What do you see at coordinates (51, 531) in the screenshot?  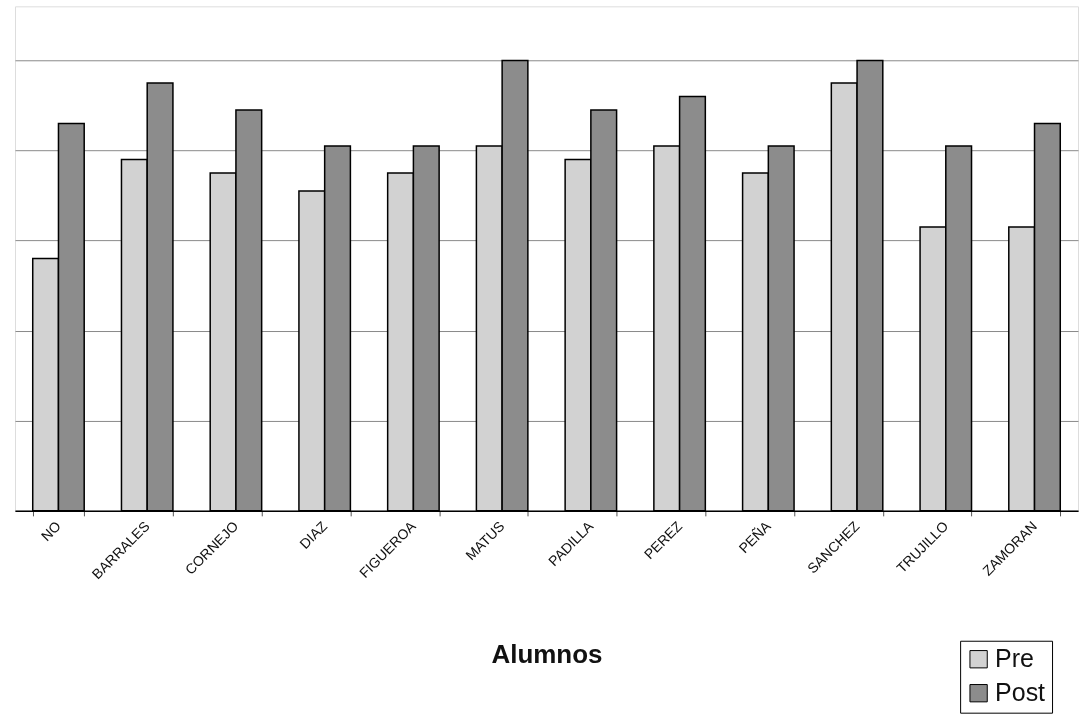 I see `x-tick-label: NO` at bounding box center [51, 531].